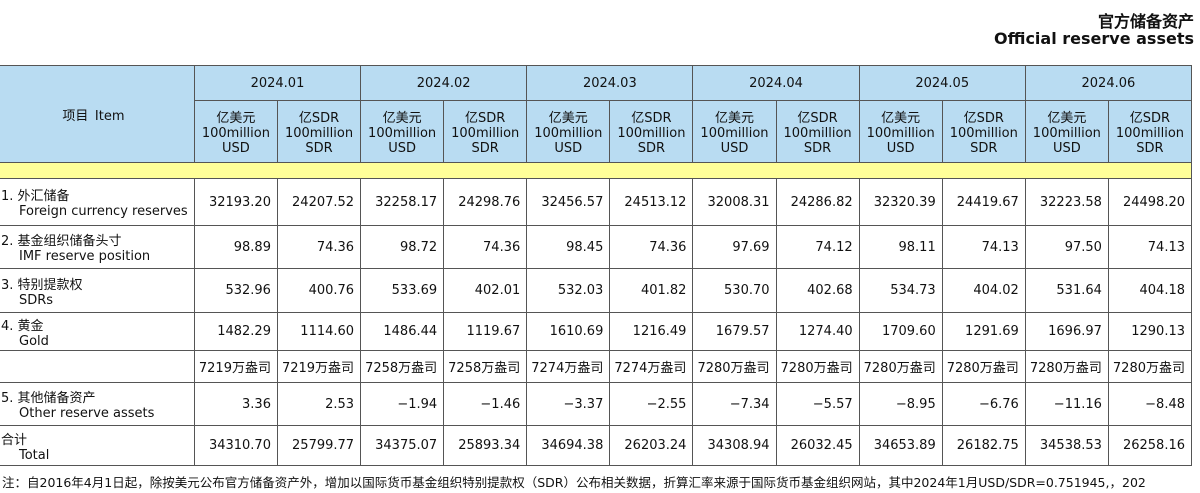 This screenshot has width=1200, height=493. Describe the element at coordinates (817, 445) in the screenshot. I see `cell: 26032.45` at that location.